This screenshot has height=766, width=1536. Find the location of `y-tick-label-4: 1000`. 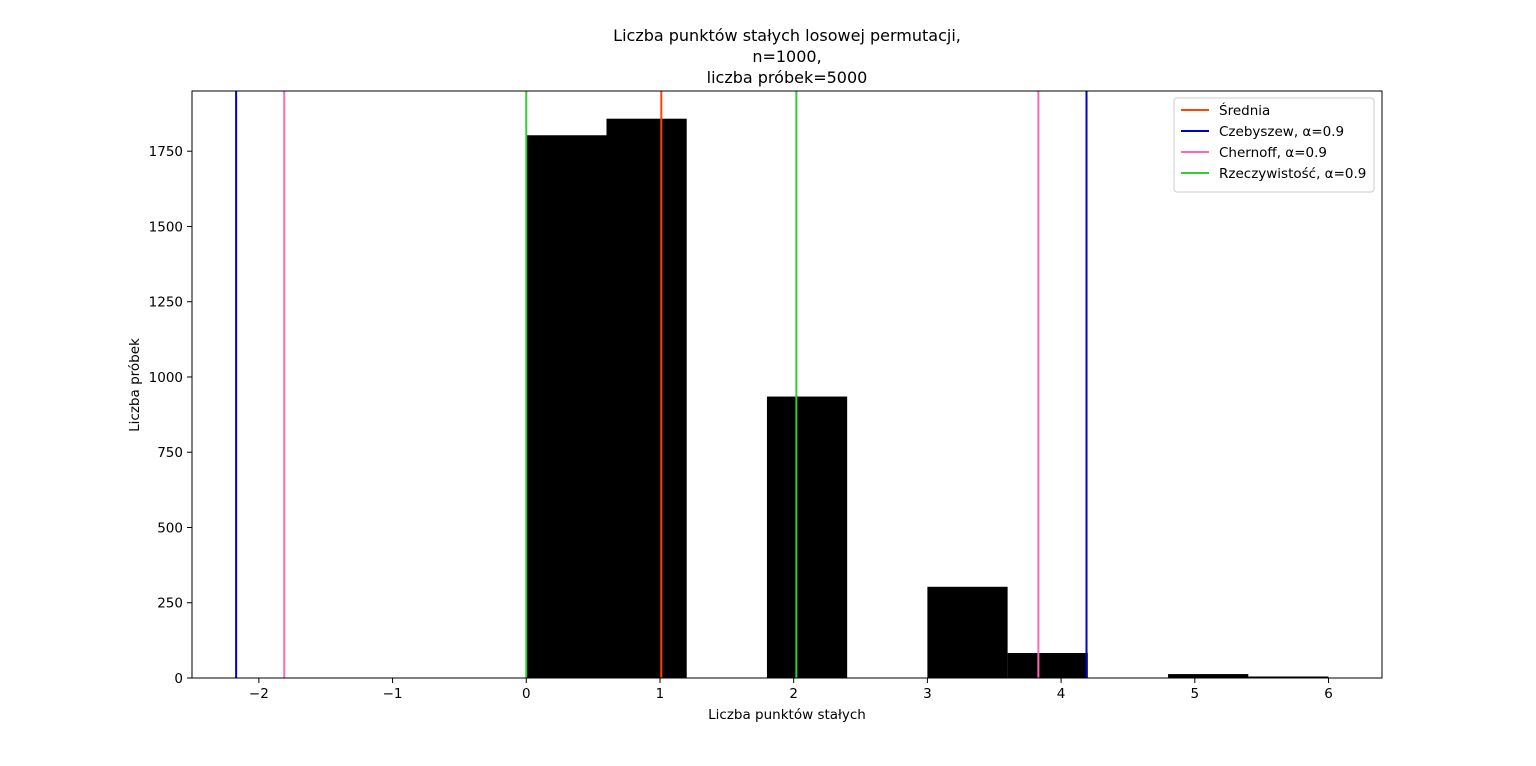

y-tick-label-4: 1000 is located at coordinates (166, 378).